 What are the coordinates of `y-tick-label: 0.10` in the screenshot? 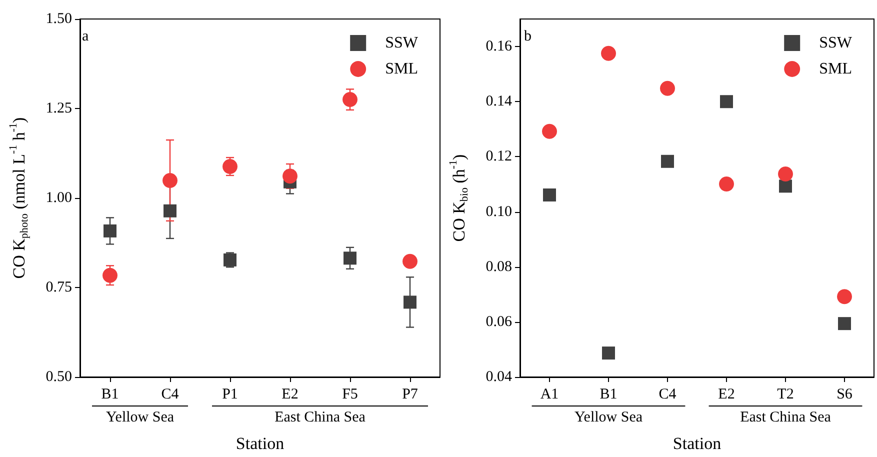 It's located at (499, 212).